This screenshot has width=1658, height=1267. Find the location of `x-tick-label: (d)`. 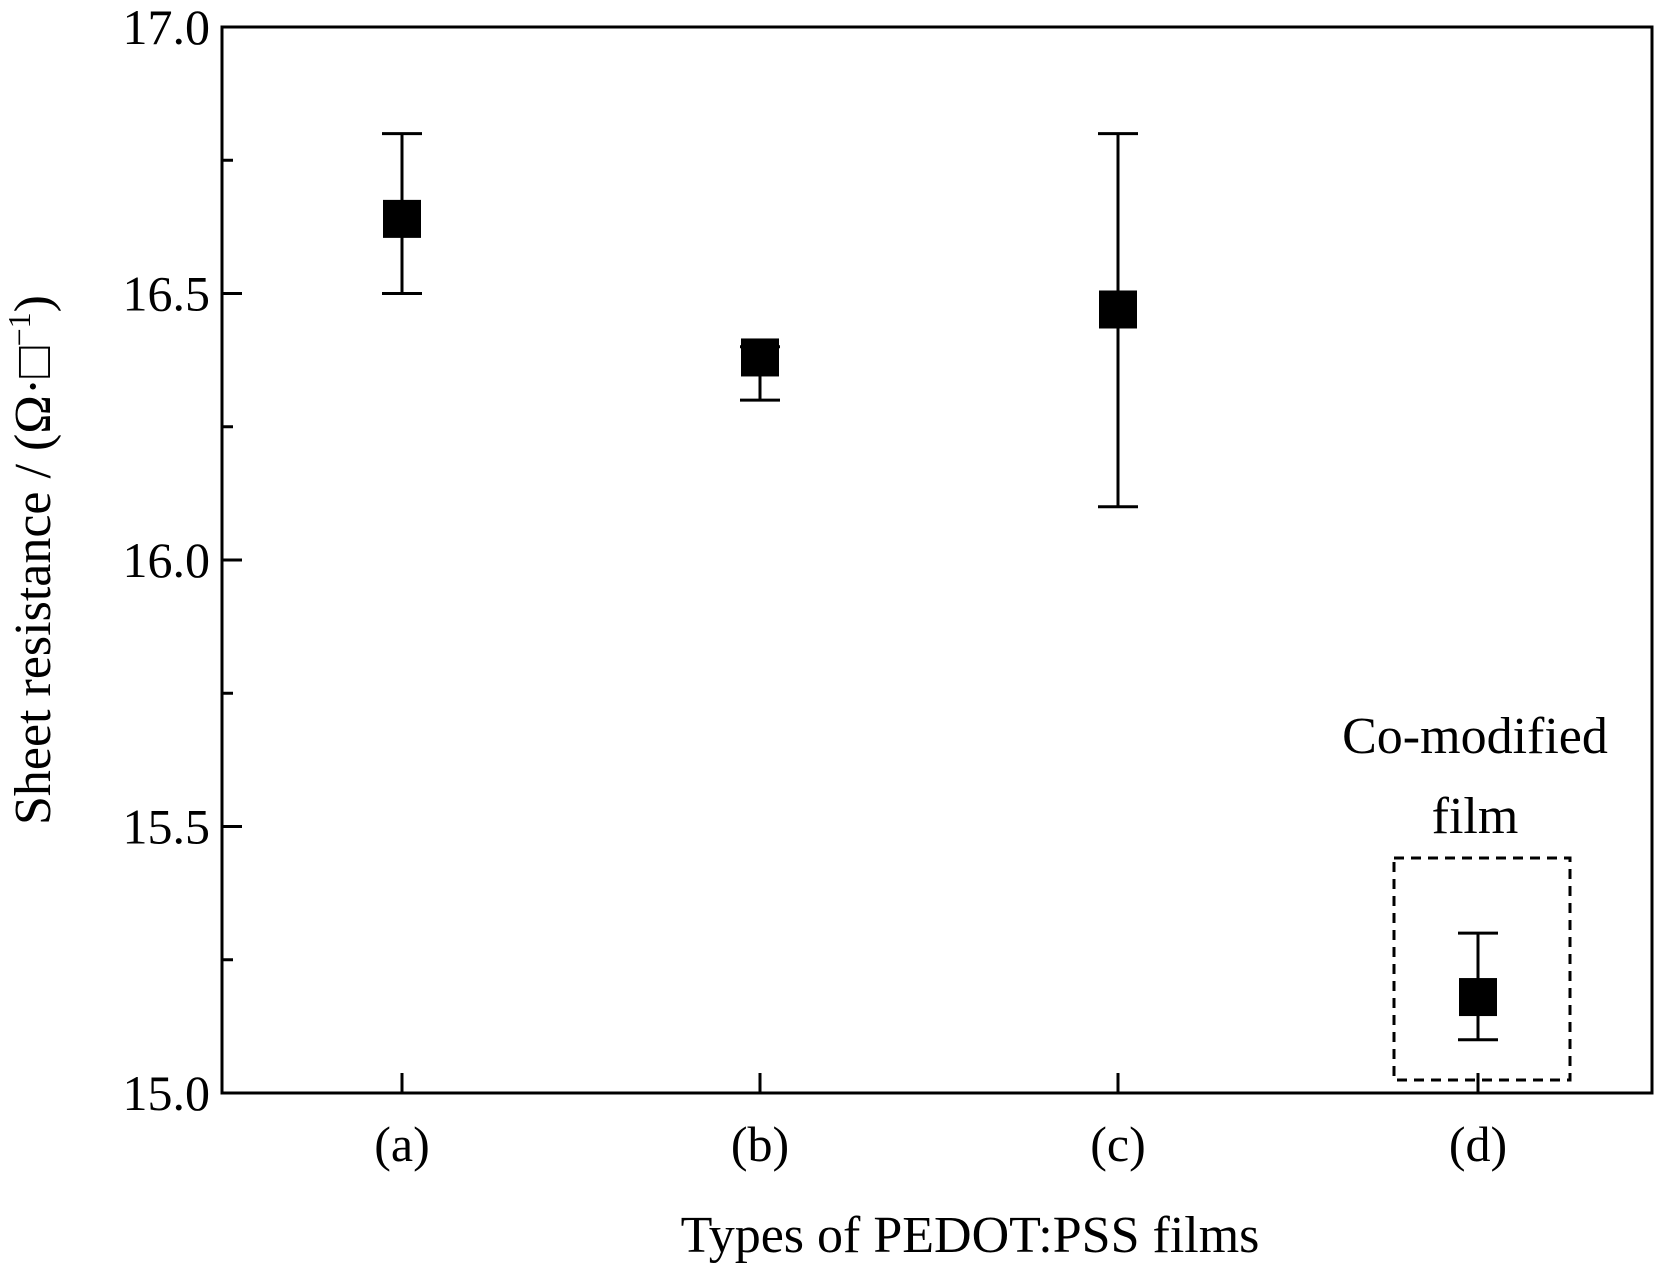

x-tick-label: (d) is located at coordinates (1478, 1144).